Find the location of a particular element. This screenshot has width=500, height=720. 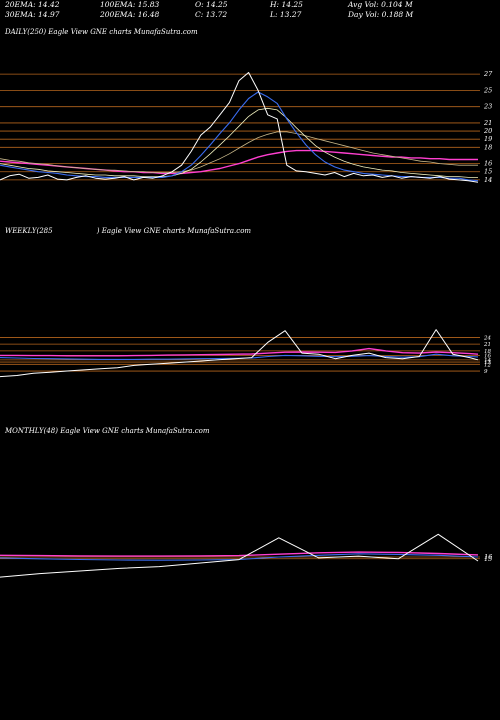

ema100-stat: 100EMA: 15.83 is located at coordinates (130, 4).